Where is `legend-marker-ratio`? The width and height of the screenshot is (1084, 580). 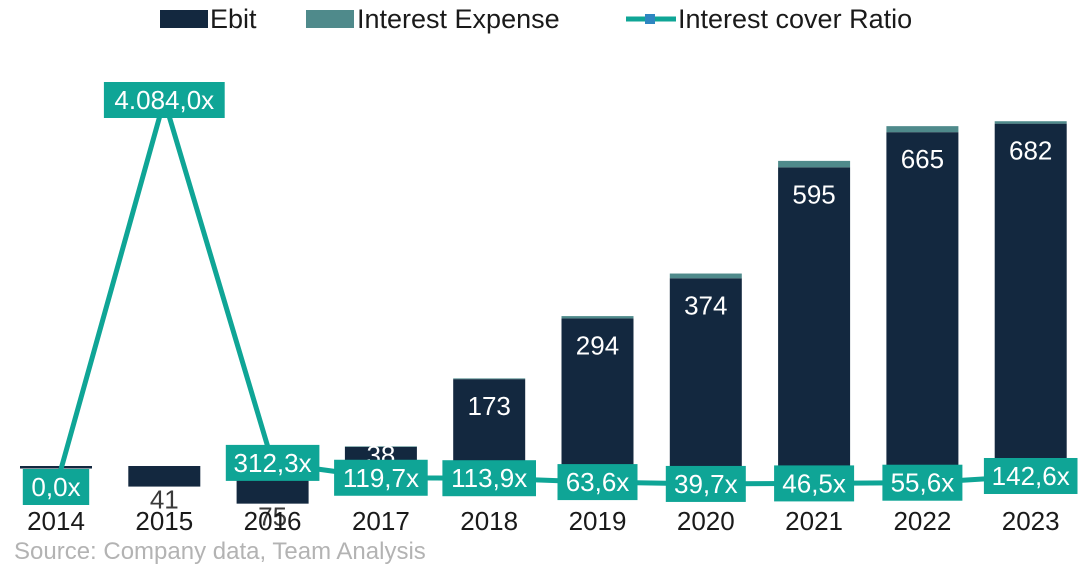 legend-marker-ratio is located at coordinates (650, 19).